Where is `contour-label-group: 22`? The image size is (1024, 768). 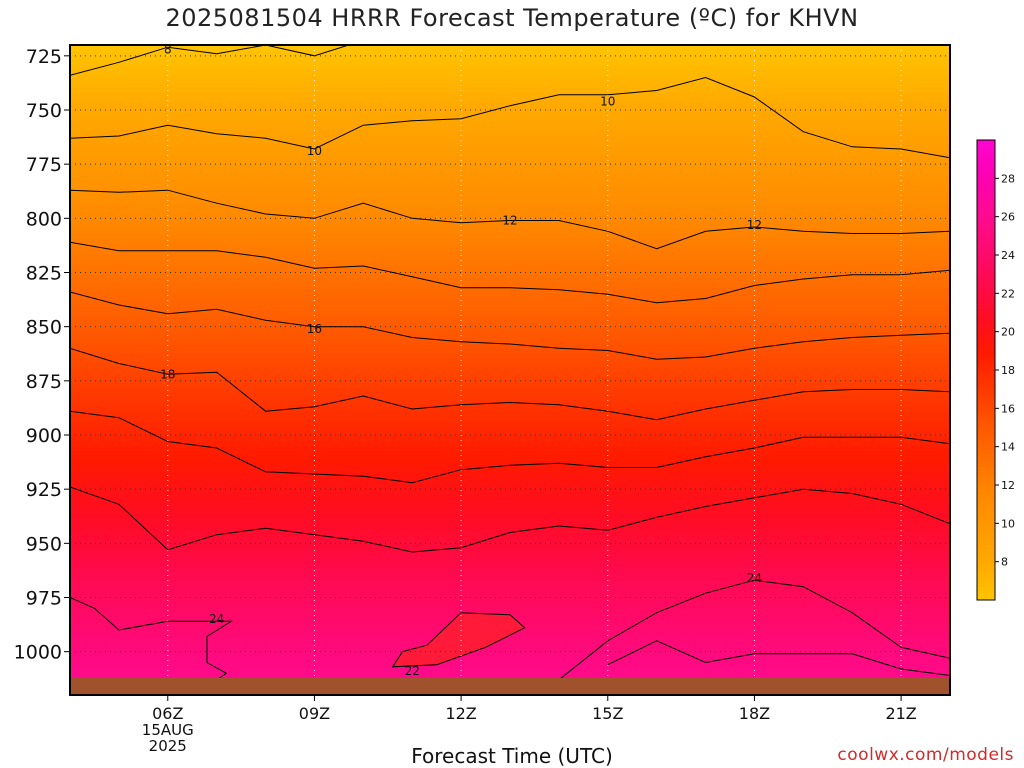
contour-label-group: 22 is located at coordinates (412, 671).